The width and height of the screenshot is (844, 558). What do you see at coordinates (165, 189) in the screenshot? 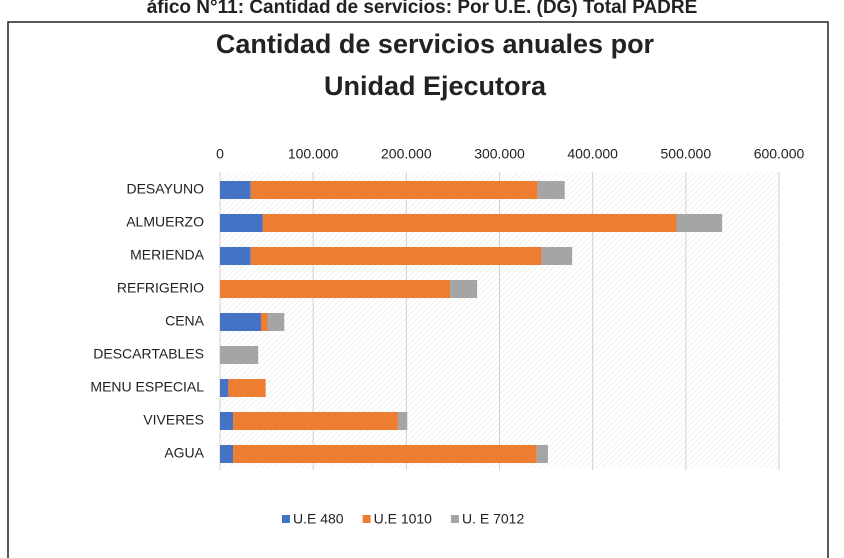
I see `y-tick-label: DESAYUNO` at bounding box center [165, 189].